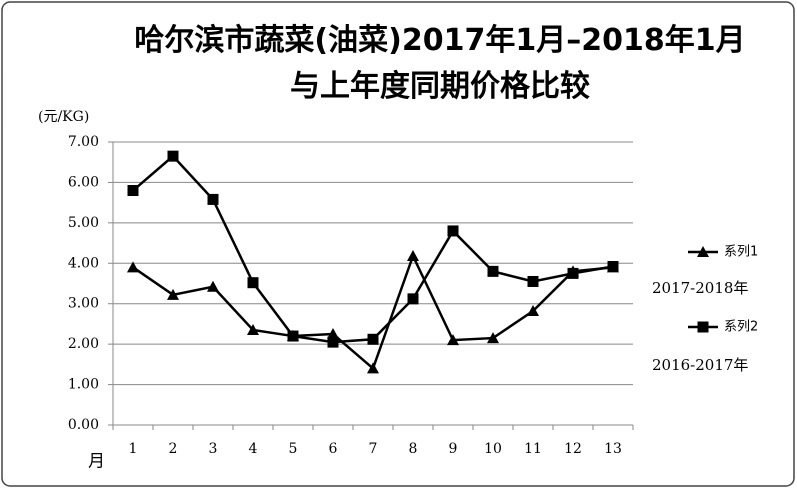 The height and width of the screenshot is (489, 797). I want to click on x-tick-label: 8, so click(413, 449).